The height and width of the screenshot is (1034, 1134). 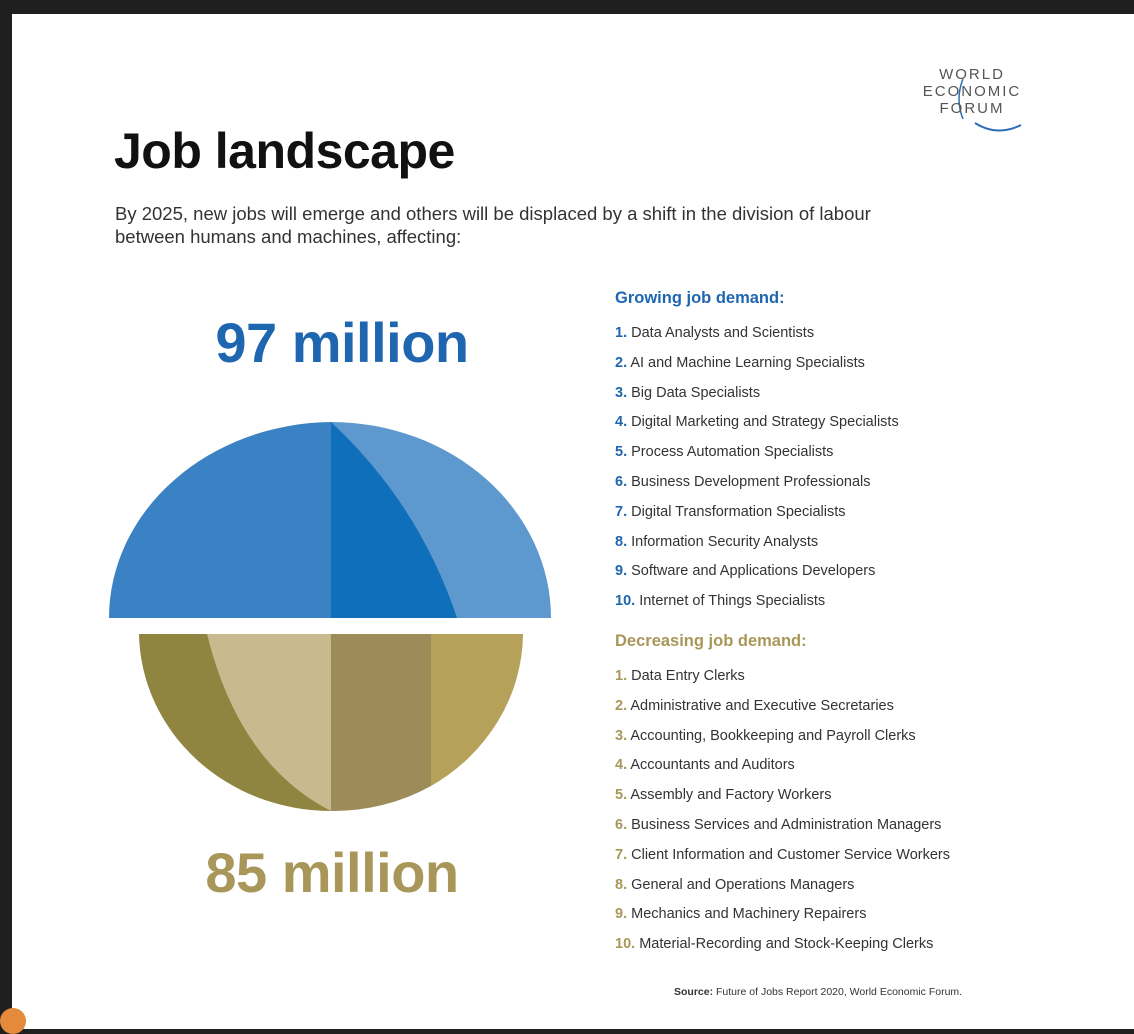 What do you see at coordinates (865, 394) in the screenshot?
I see `list-item: 3. Big Data Specialists` at bounding box center [865, 394].